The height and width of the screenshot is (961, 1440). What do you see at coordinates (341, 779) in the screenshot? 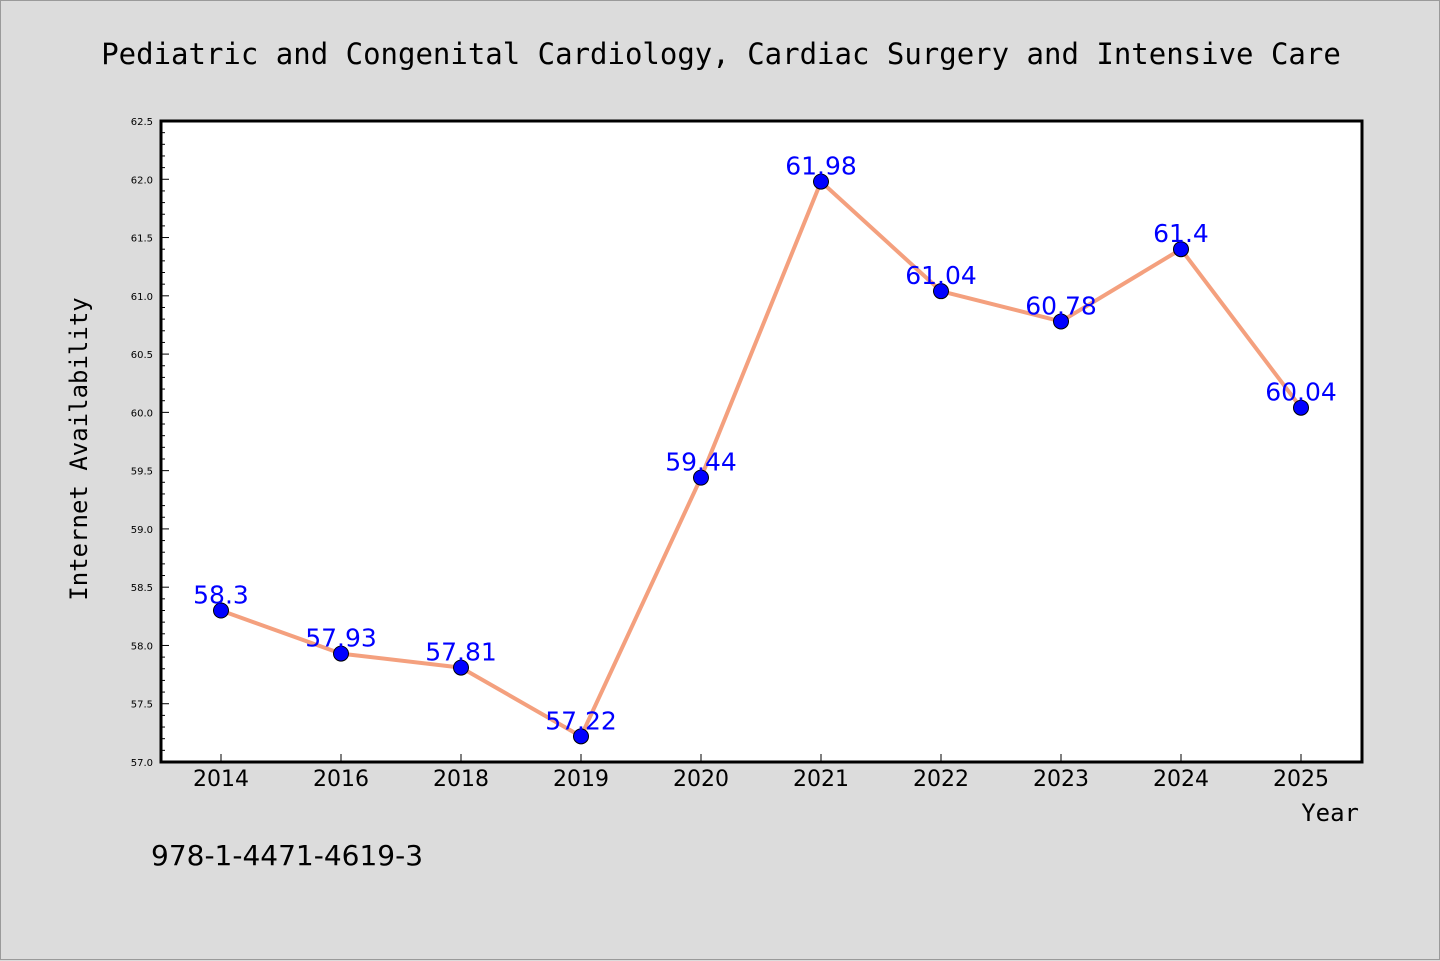
I see `x-tick-label: 2016` at bounding box center [341, 779].